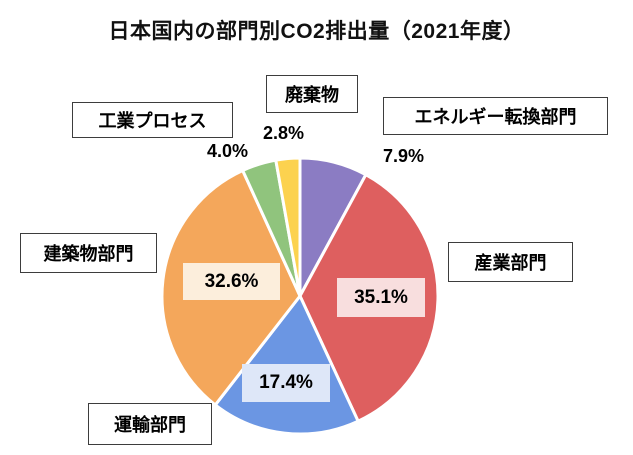 This screenshot has height=455, width=633. Describe the element at coordinates (150, 424) in the screenshot. I see `label-box-transport: 運輸部門` at that location.